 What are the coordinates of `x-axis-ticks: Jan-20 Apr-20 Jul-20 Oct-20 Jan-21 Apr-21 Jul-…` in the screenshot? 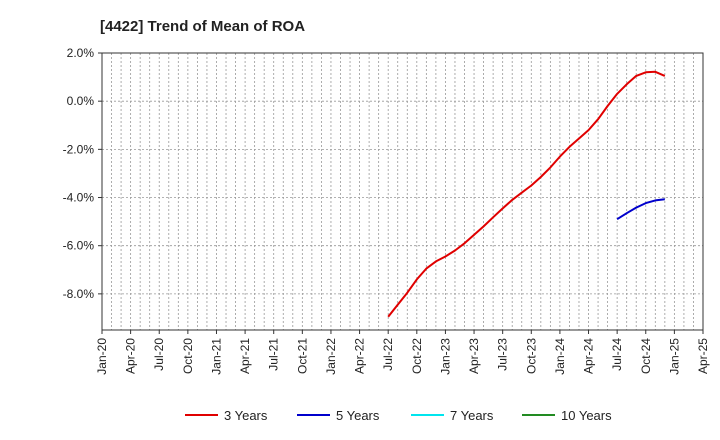 It's located at (402, 352).